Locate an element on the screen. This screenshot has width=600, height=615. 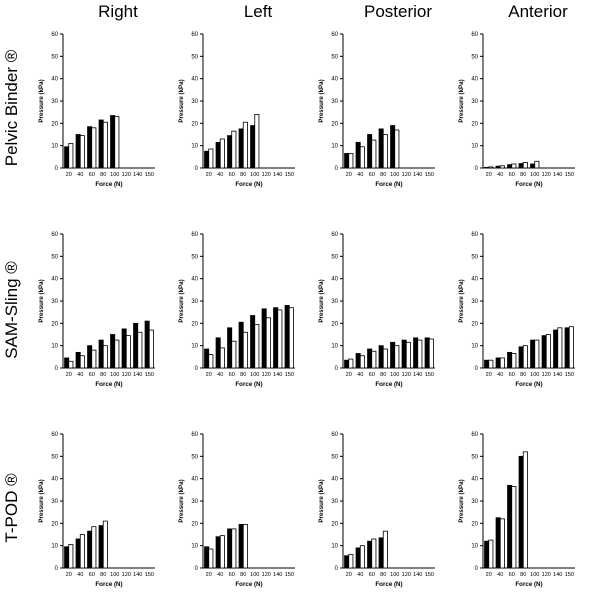
panel-8-xtick-label: 150 is located at coordinates (149, 575).